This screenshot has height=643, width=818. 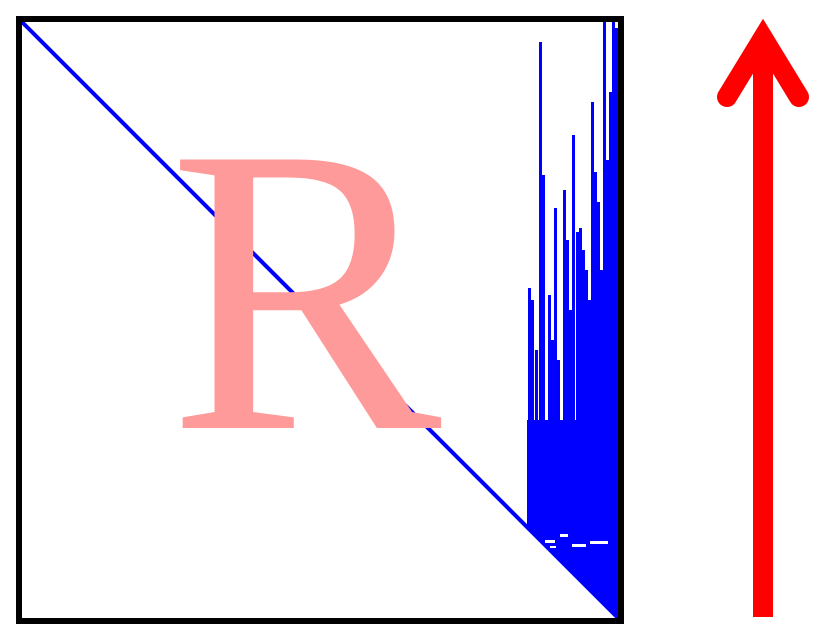 I want to click on arrow-head, so click(x=763, y=62).